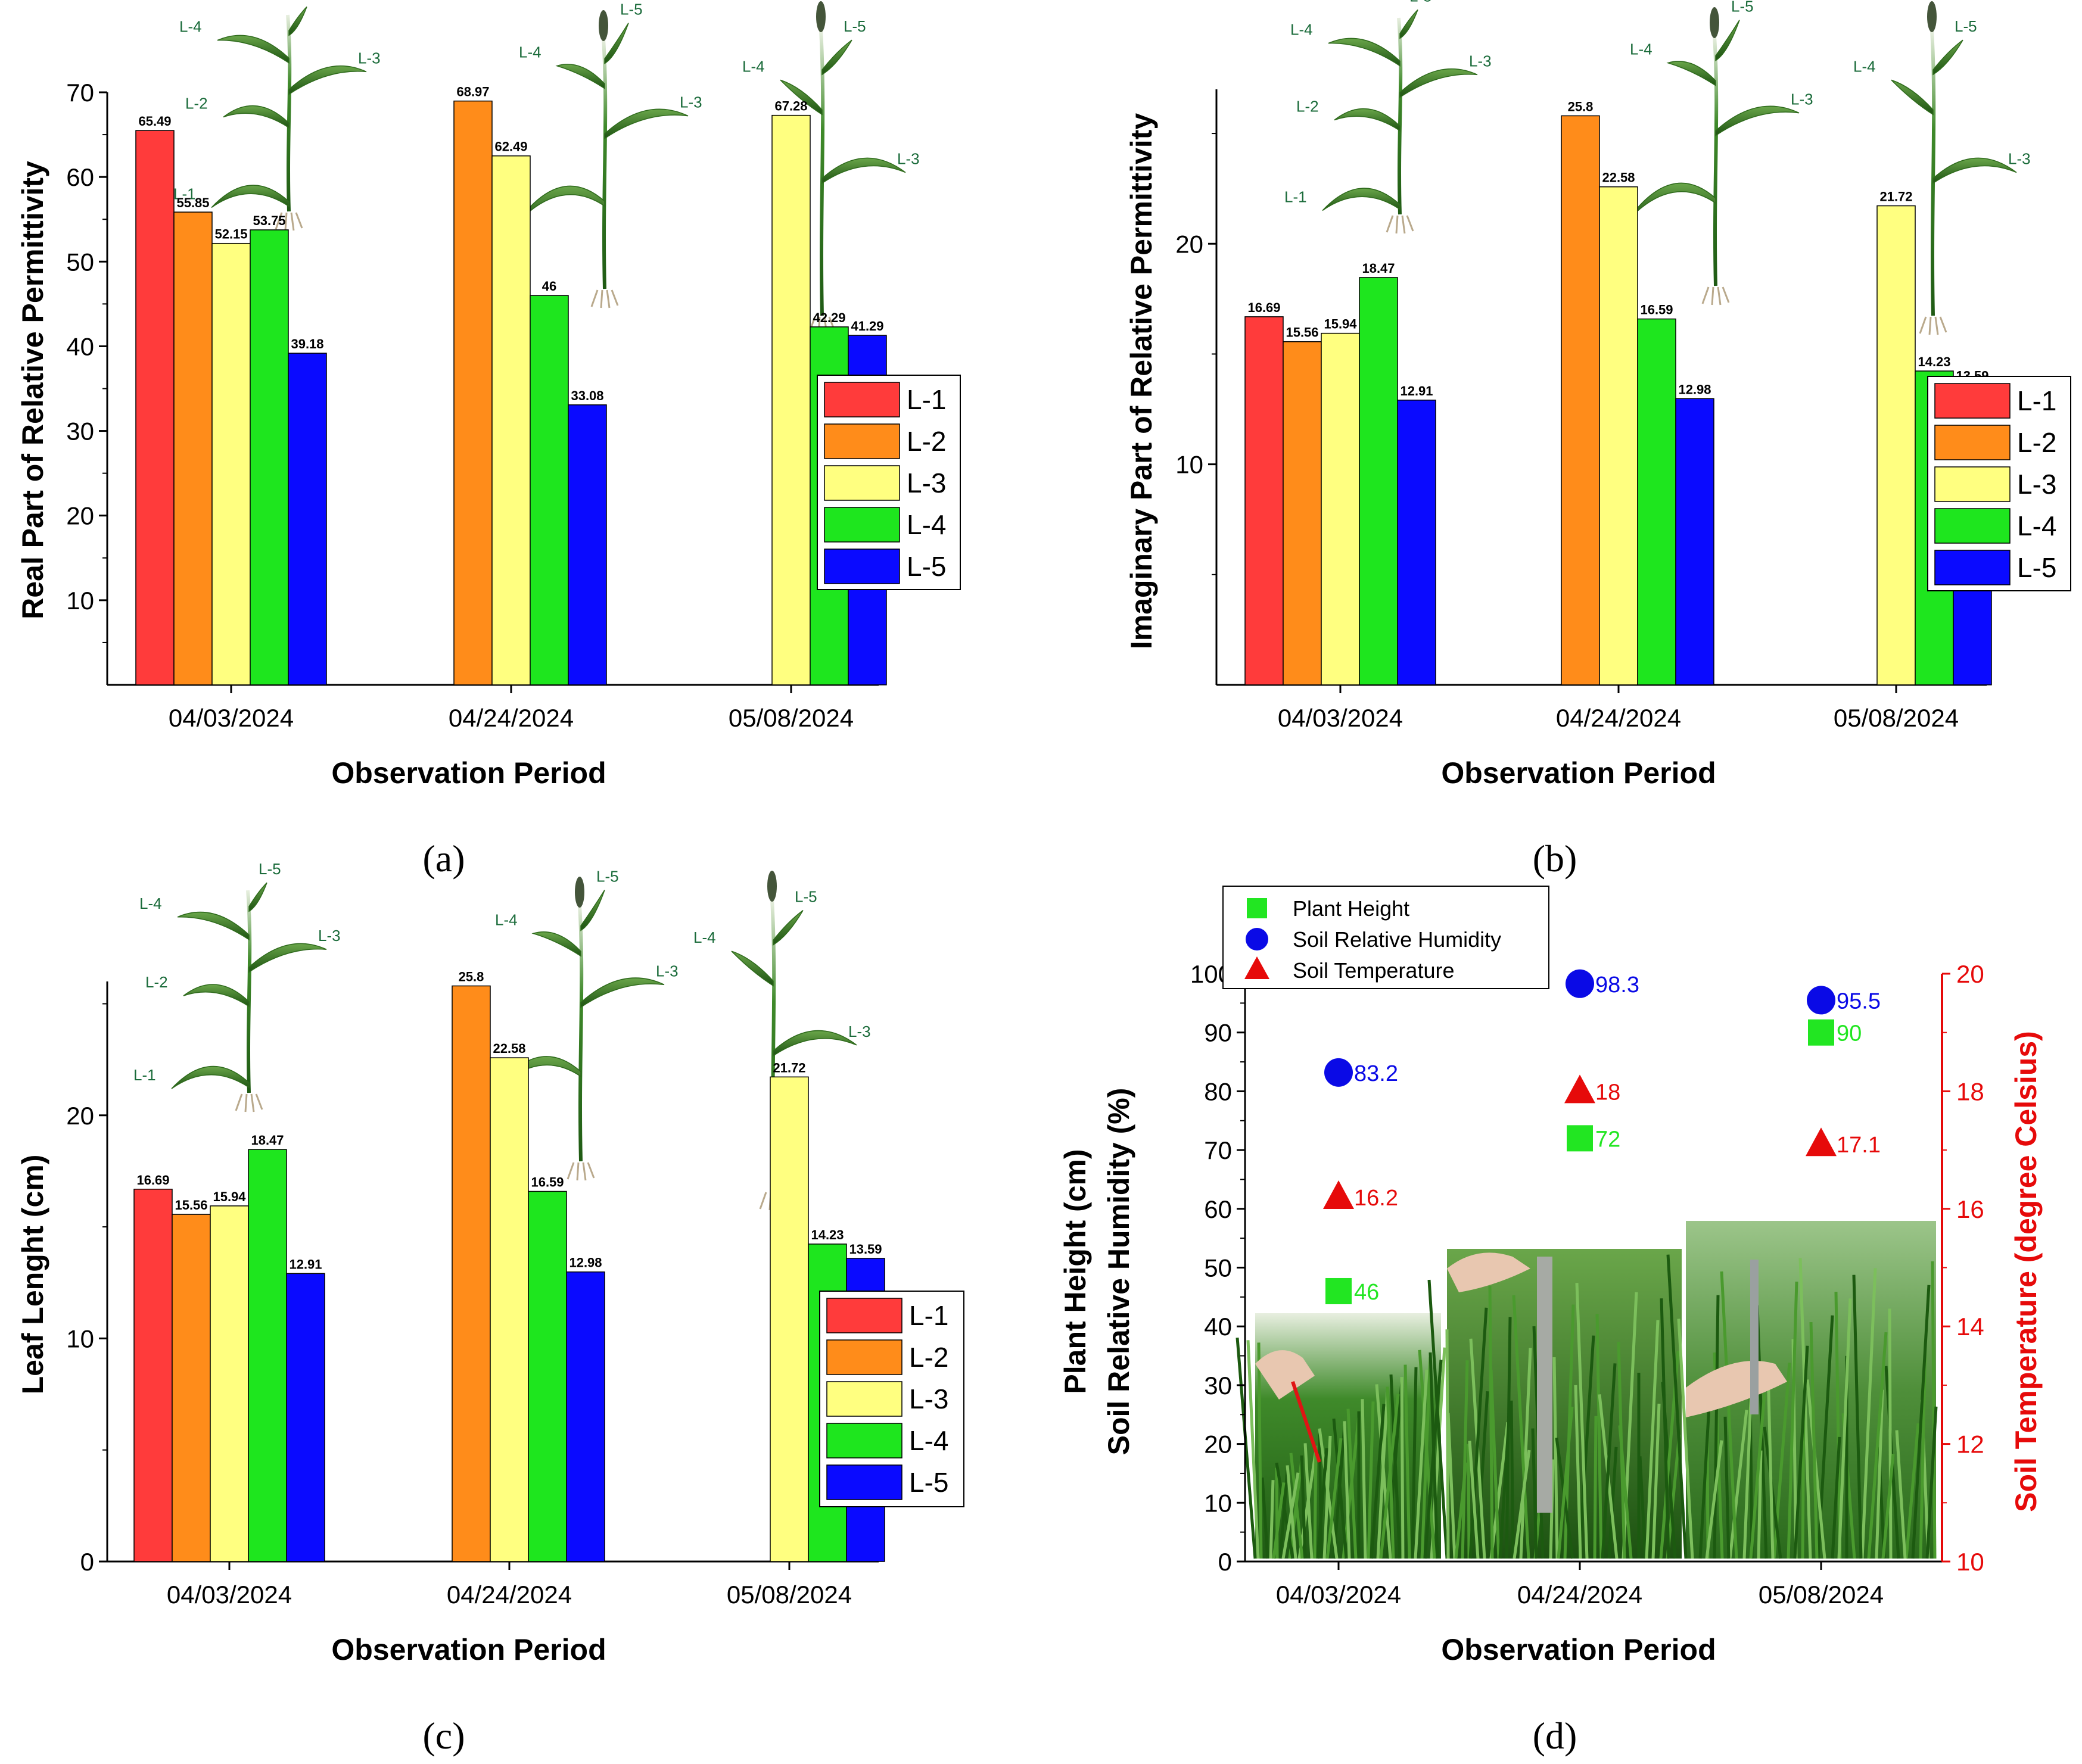 Image resolution: width=2082 pixels, height=1764 pixels. Describe the element at coordinates (806, 897) in the screenshot. I see `plant-stage3-leaf-label: L-5` at that location.